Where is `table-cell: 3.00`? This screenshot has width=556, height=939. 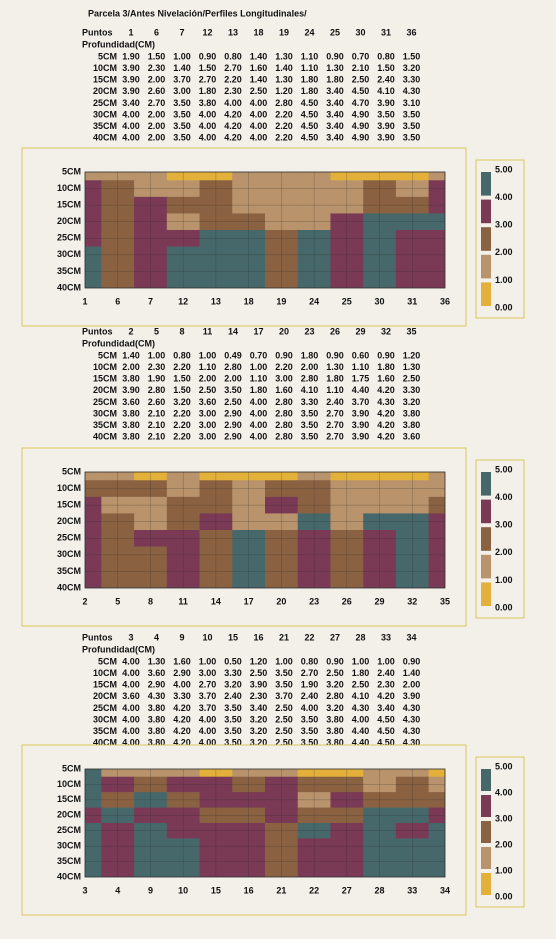
table-cell: 3.00 is located at coordinates (182, 91).